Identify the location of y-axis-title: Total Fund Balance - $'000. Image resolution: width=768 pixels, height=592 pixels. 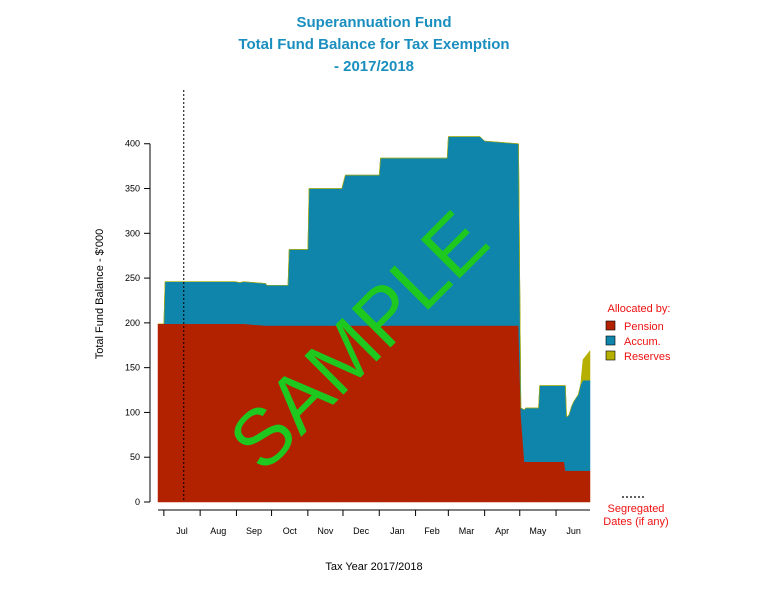
(100, 294).